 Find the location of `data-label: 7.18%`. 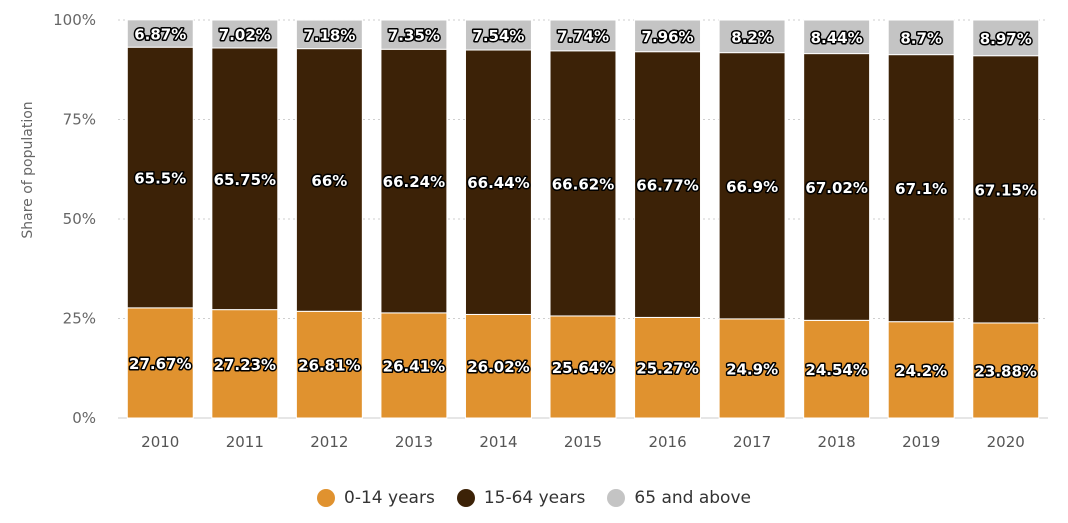

data-label: 7.18% is located at coordinates (329, 35).